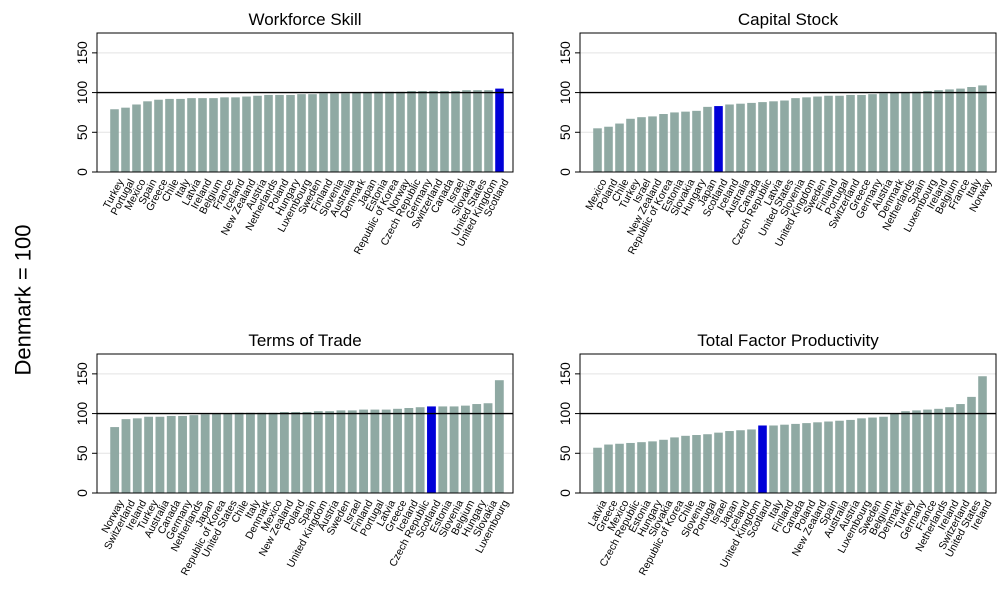 The width and height of the screenshot is (1000, 592). I want to click on y-tick-label: 100, so click(82, 93).